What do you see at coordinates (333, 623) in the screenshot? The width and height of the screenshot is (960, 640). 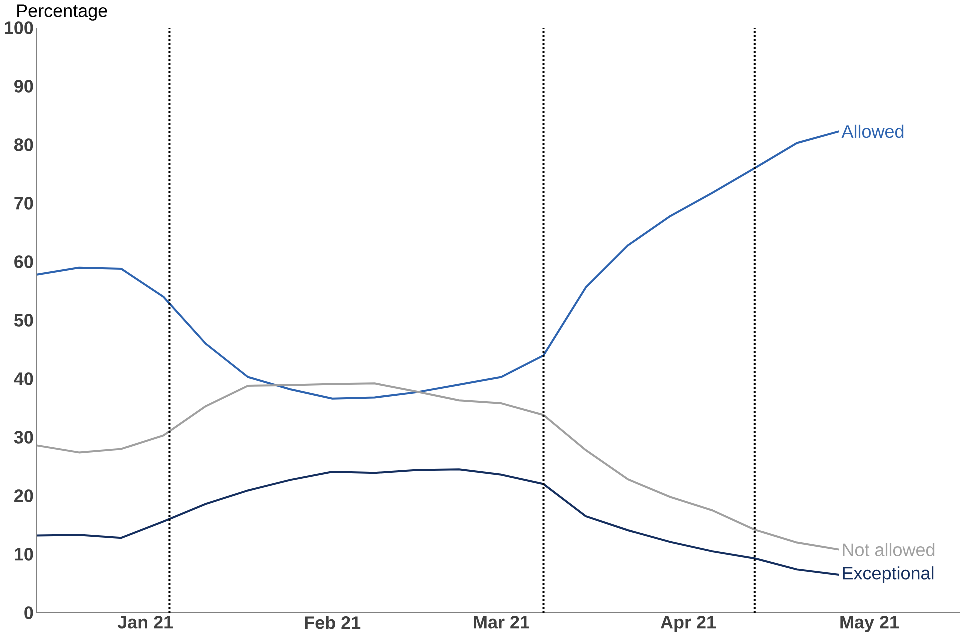 I see `x-tick-label: Feb 21` at bounding box center [333, 623].